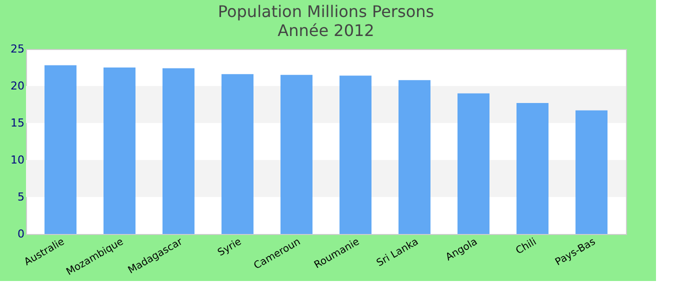 Image resolution: width=700 pixels, height=300 pixels. Describe the element at coordinates (17, 49) in the screenshot. I see `y-tick-label: 25` at that location.